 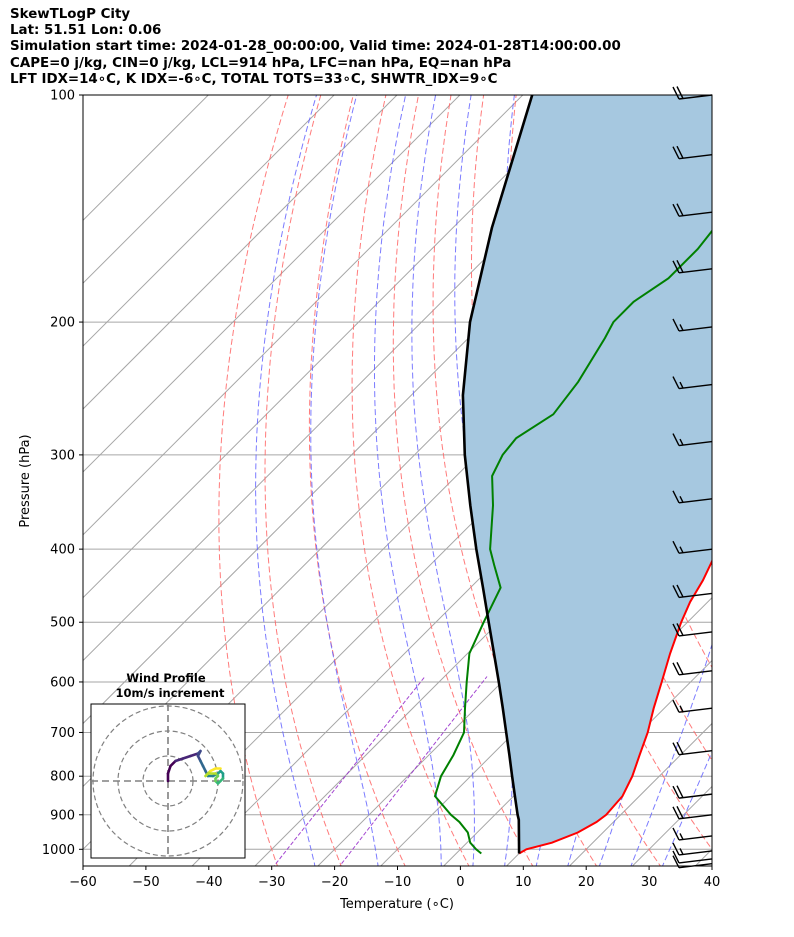 I want to click on x-tick-label: −40, so click(x=208, y=882).